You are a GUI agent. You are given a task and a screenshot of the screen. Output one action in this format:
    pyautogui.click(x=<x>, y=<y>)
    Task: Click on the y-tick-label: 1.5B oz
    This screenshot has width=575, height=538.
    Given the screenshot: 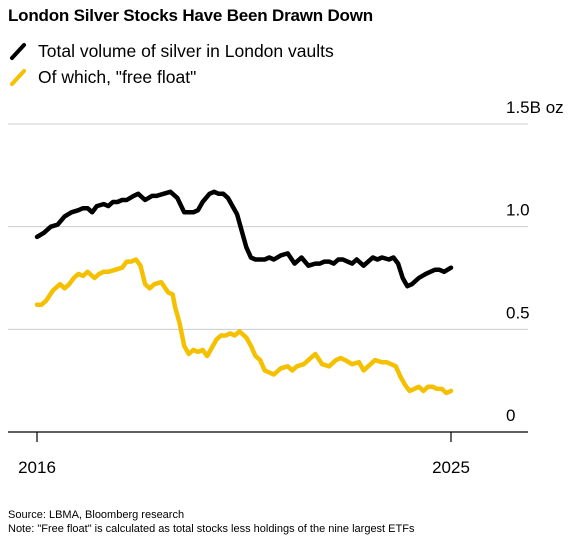 What is the action you would take?
    pyautogui.click(x=535, y=107)
    